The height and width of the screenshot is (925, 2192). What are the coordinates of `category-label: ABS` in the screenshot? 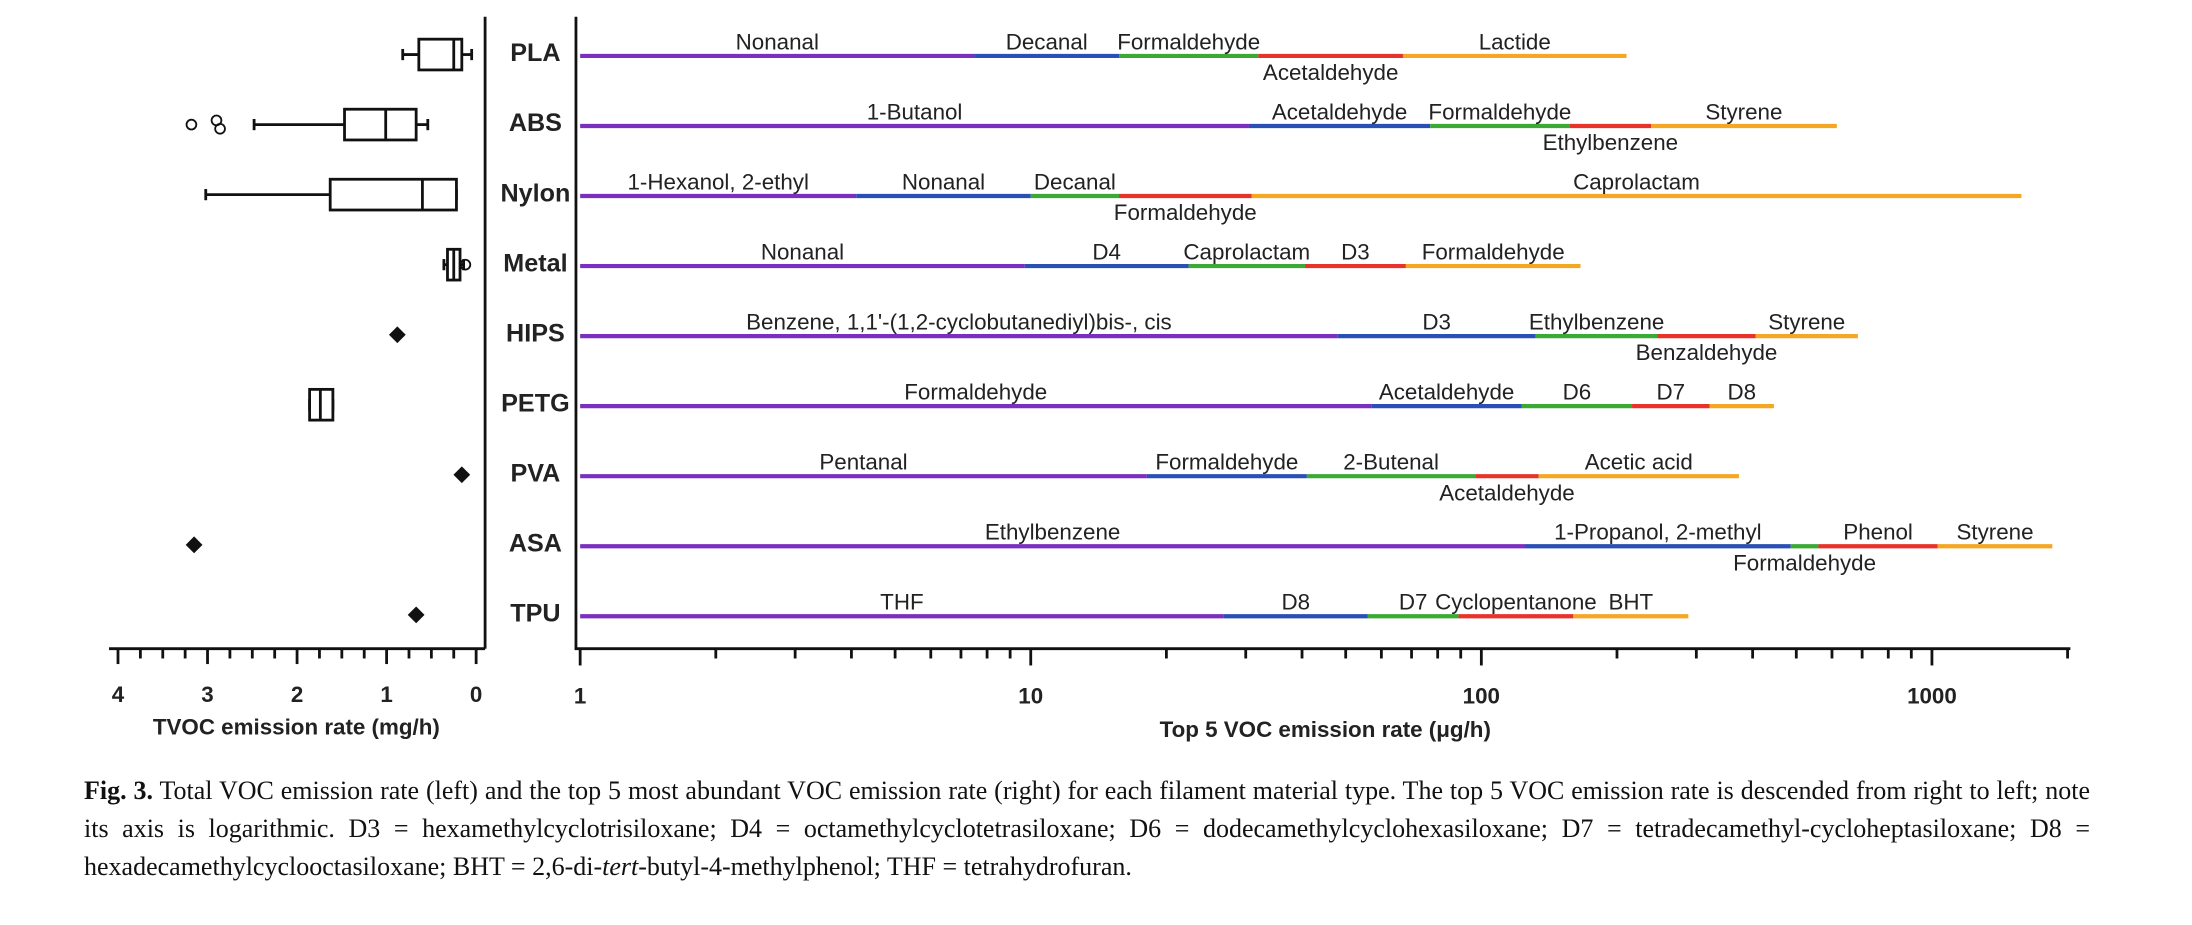 It's located at (535, 123).